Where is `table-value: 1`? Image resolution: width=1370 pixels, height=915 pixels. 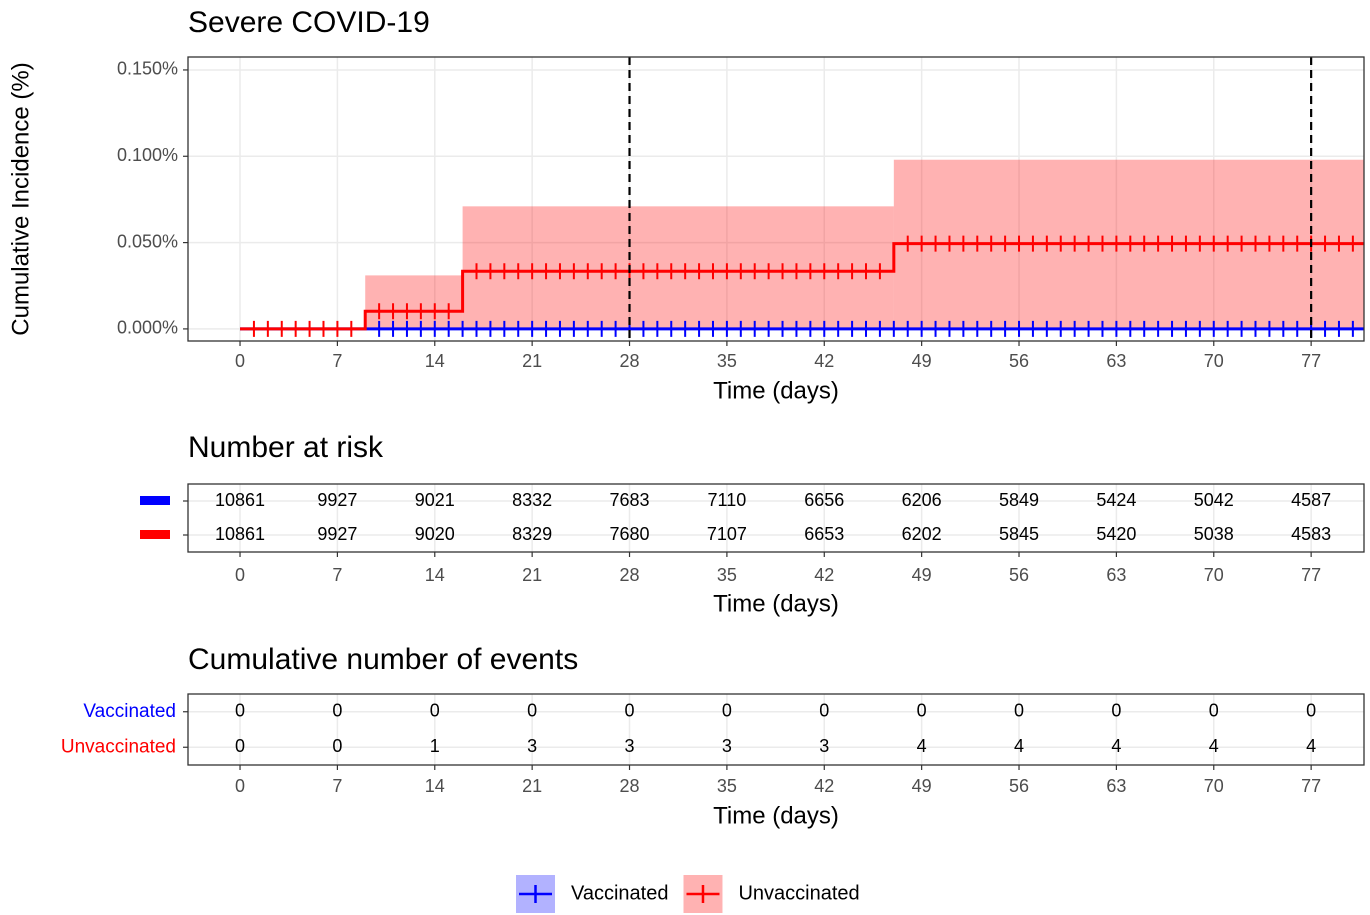
table-value: 1 is located at coordinates (435, 746).